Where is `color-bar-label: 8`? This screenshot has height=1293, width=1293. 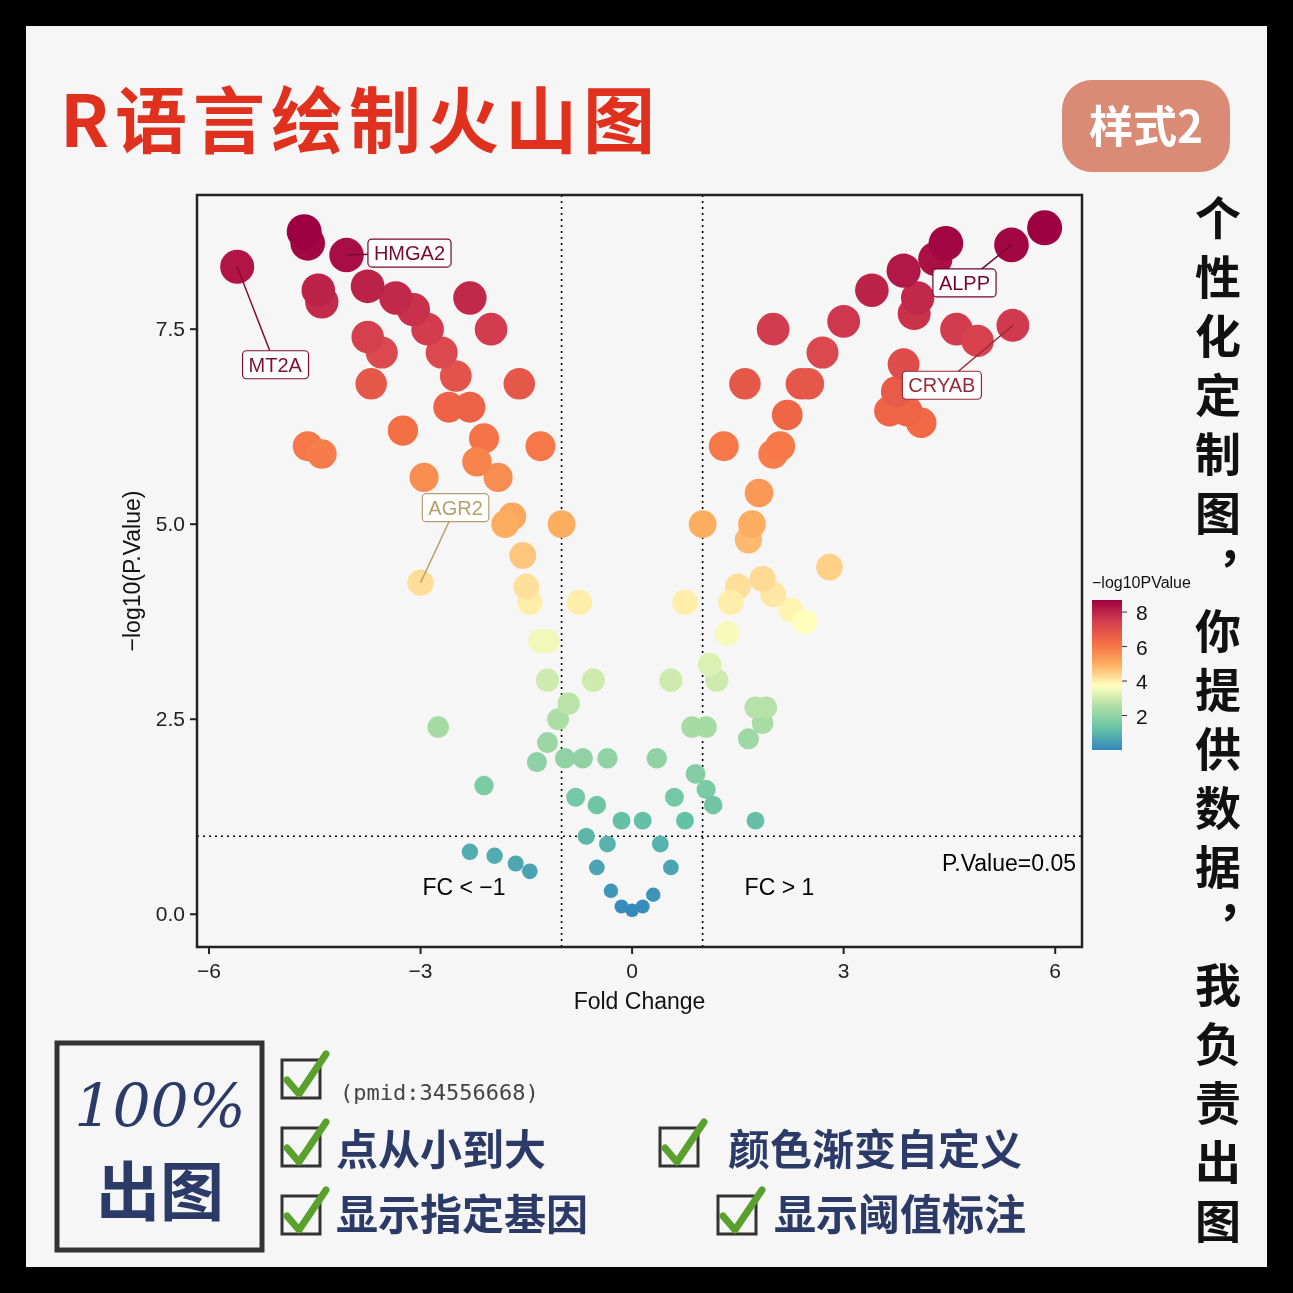 color-bar-label: 8 is located at coordinates (1142, 613).